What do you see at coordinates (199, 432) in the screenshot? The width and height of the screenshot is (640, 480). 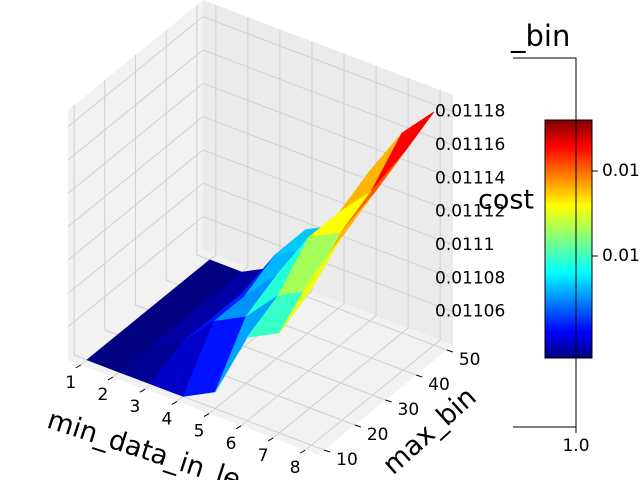 I see `x-tick-label: 5` at bounding box center [199, 432].